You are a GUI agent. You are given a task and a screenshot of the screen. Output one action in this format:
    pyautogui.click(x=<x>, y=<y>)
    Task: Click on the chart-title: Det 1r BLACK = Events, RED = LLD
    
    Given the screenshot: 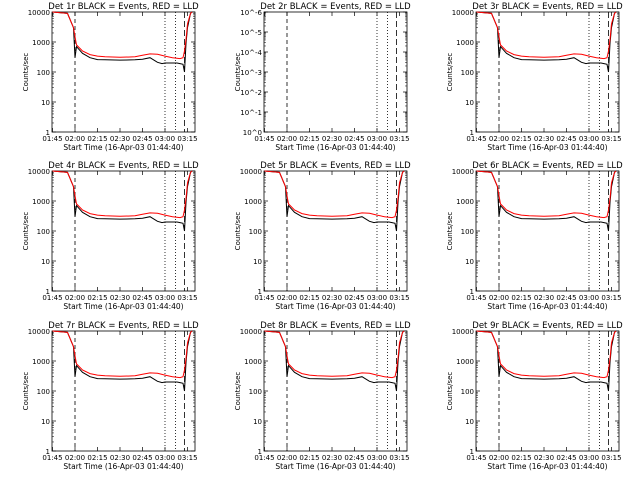 What is the action you would take?
    pyautogui.click(x=123, y=7)
    